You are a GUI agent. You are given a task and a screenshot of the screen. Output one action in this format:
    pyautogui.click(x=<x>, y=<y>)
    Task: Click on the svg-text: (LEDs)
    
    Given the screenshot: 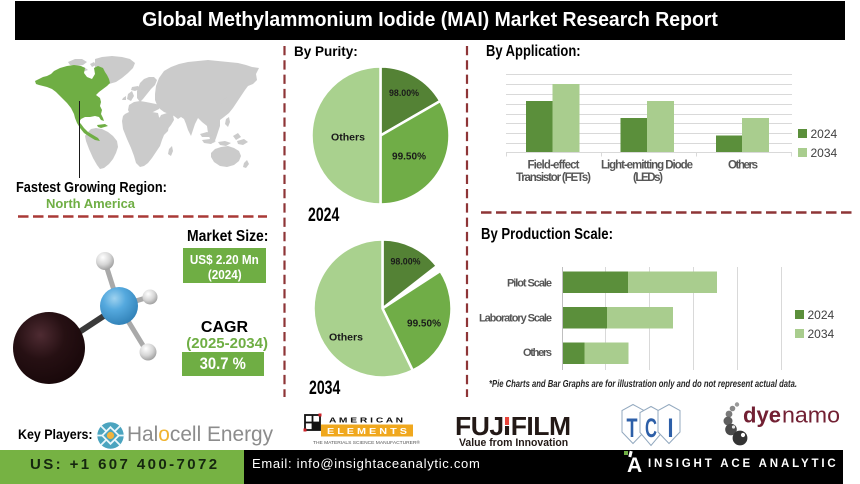 What is the action you would take?
    pyautogui.click(x=648, y=178)
    